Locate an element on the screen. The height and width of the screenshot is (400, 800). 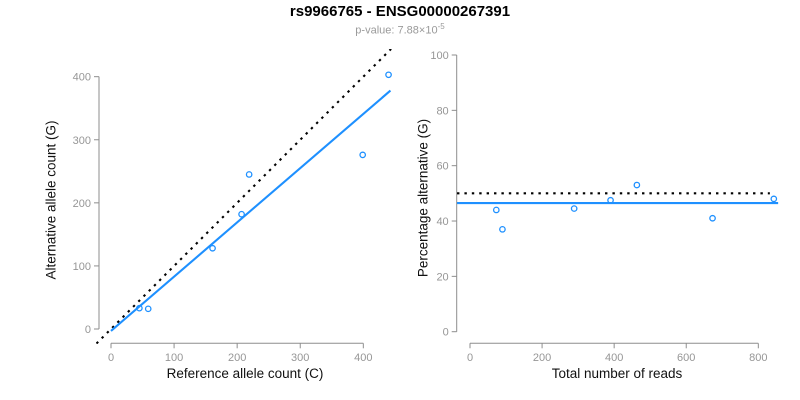
y-tick-label: 400 is located at coordinates (82, 78).